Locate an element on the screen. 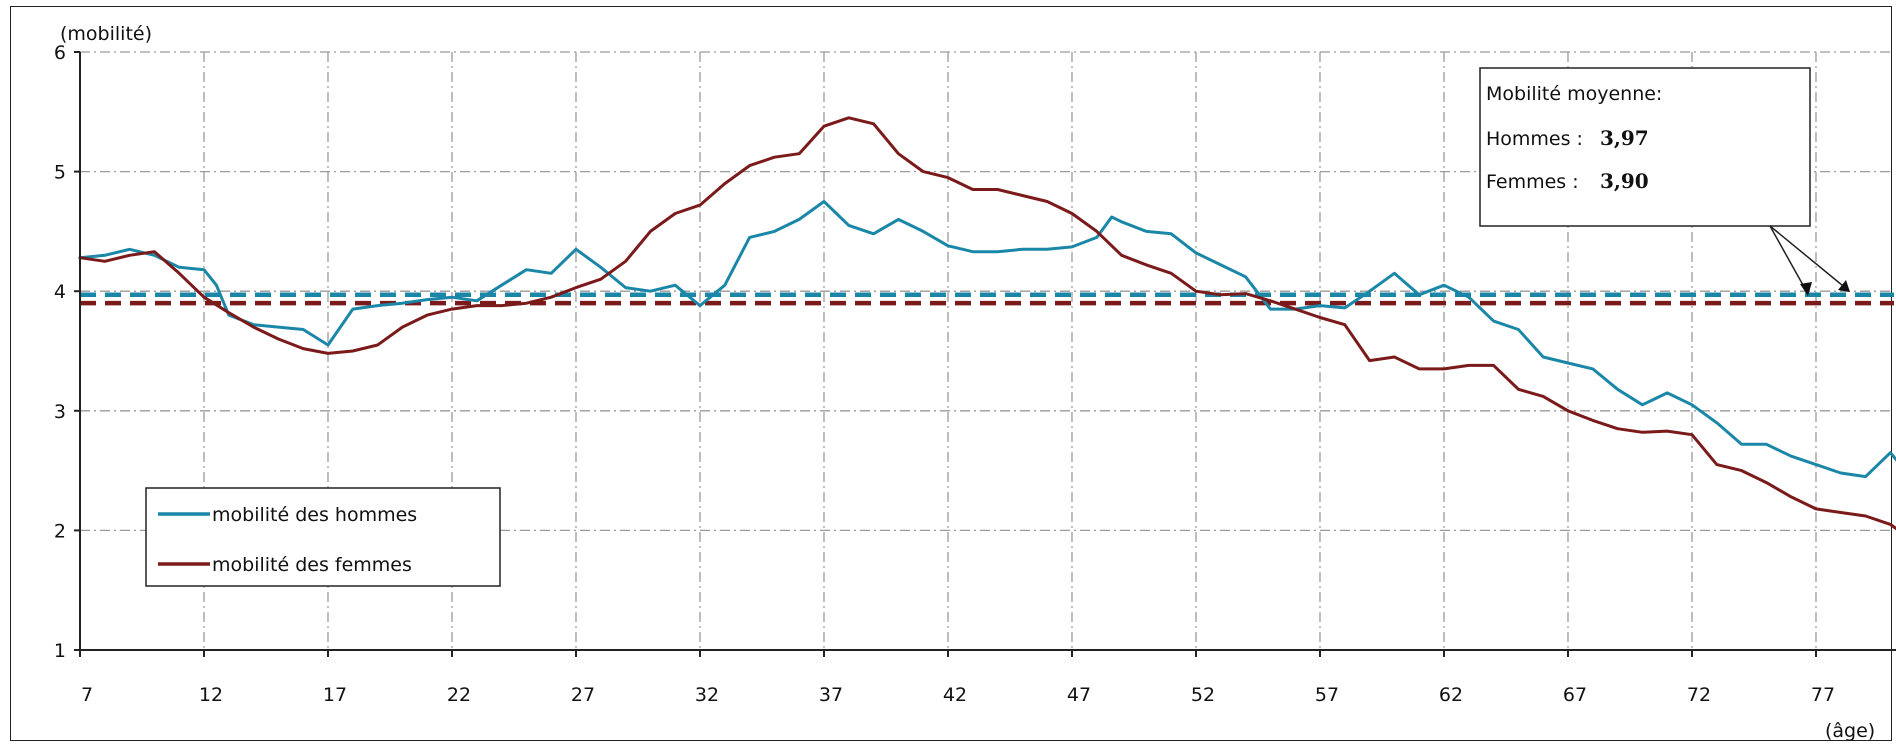 The height and width of the screenshot is (747, 1896). legend: mobilité des hommes mobilité des femmes is located at coordinates (323, 537).